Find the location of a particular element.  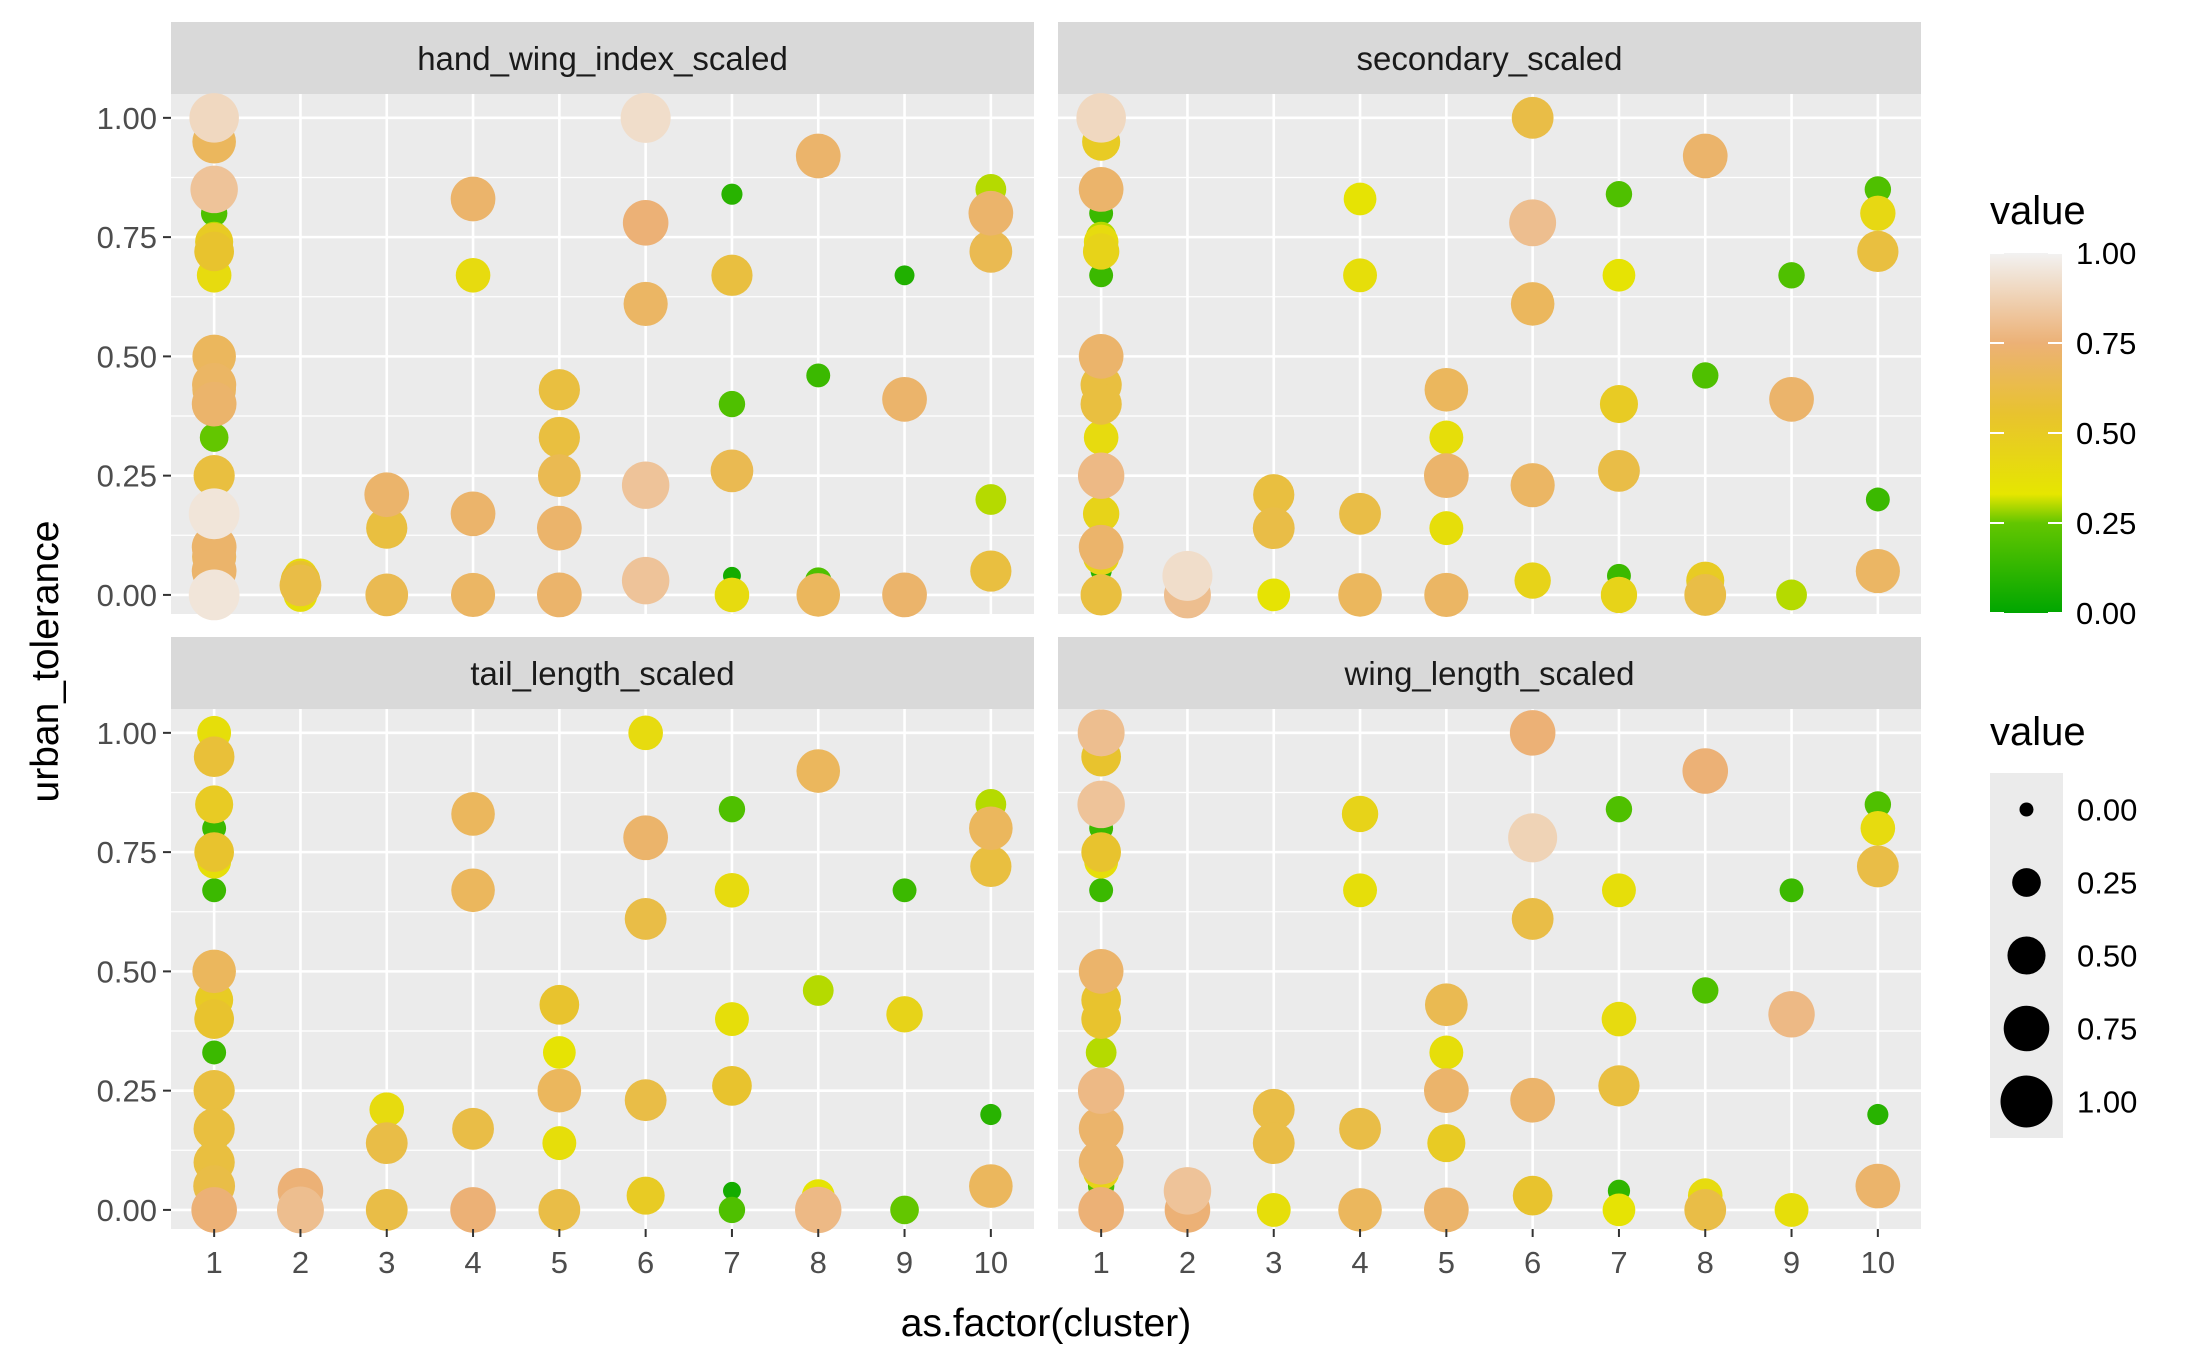

color-legend-label: 1.00 is located at coordinates (2106, 253).